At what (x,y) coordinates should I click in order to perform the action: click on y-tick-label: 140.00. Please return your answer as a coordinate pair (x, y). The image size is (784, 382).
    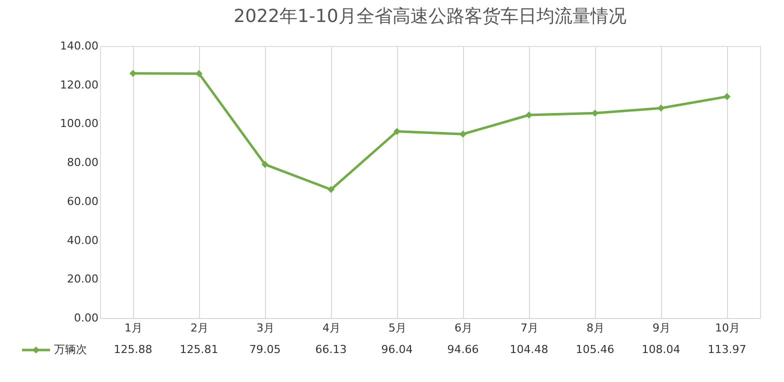
    Looking at the image, I should click on (79, 46).